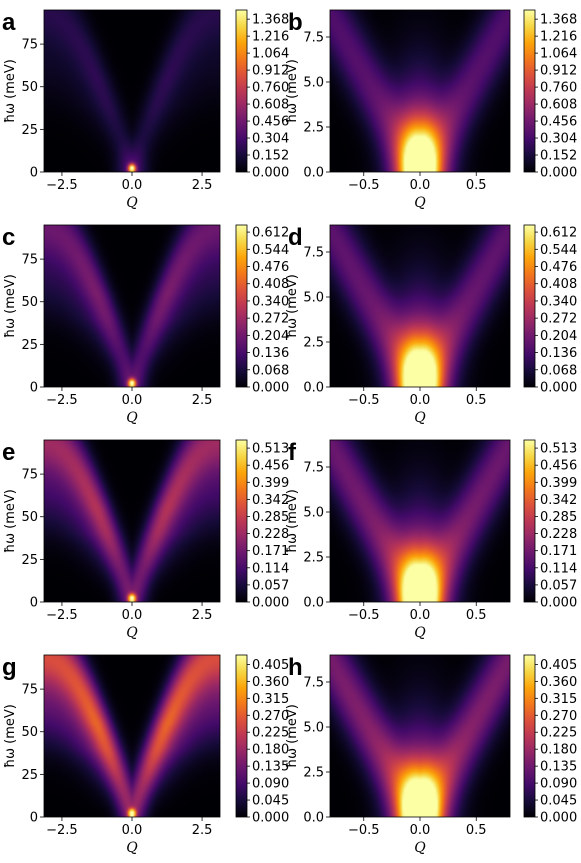 The width and height of the screenshot is (581, 863). Describe the element at coordinates (558, 483) in the screenshot. I see `colorbar-tick-label: 0.399` at that location.